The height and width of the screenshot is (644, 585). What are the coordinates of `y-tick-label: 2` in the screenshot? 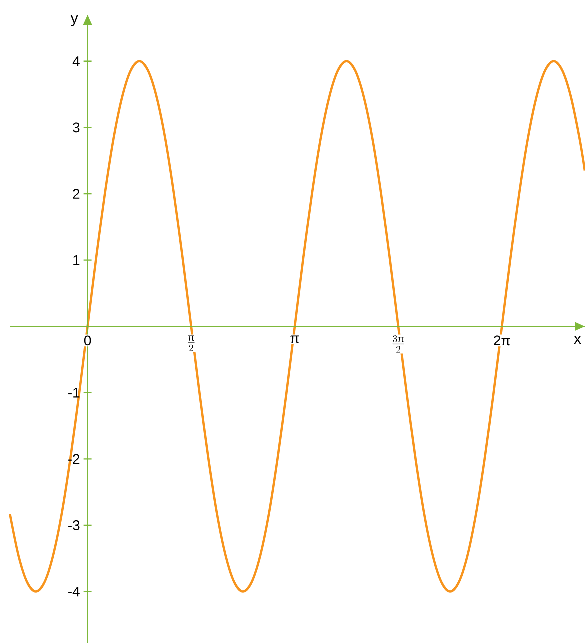 It's located at (76, 194).